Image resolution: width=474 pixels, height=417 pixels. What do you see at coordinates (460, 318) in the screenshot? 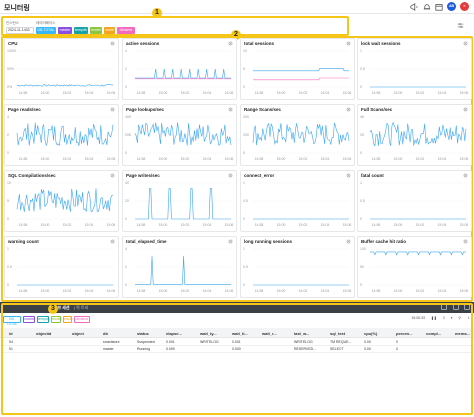
I see `search-icon: ⚲` at bounding box center [460, 318].